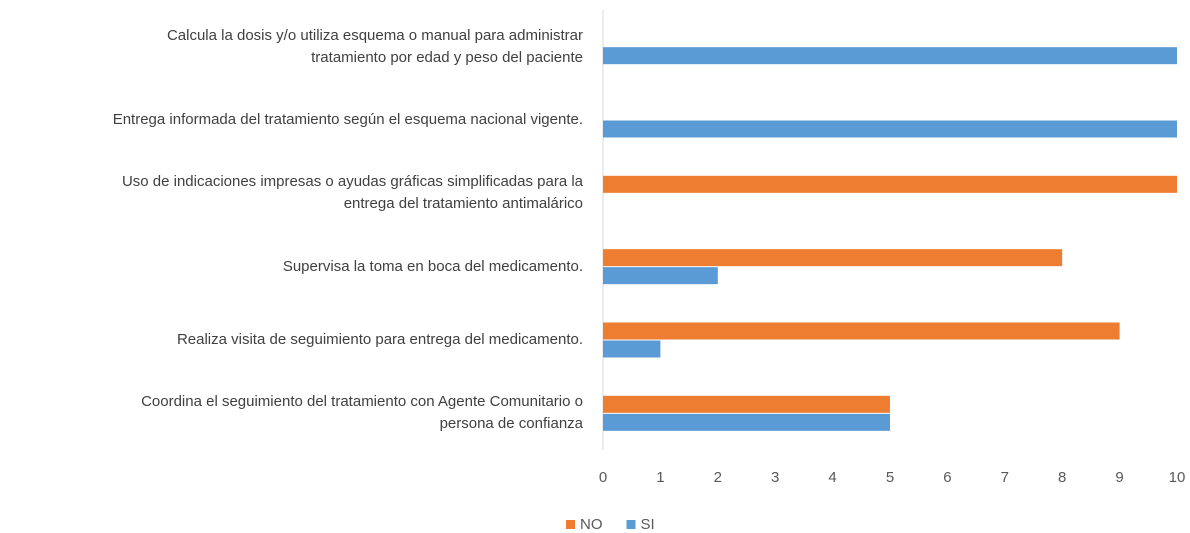  What do you see at coordinates (832, 477) in the screenshot?
I see `x-tick-label: 4` at bounding box center [832, 477].